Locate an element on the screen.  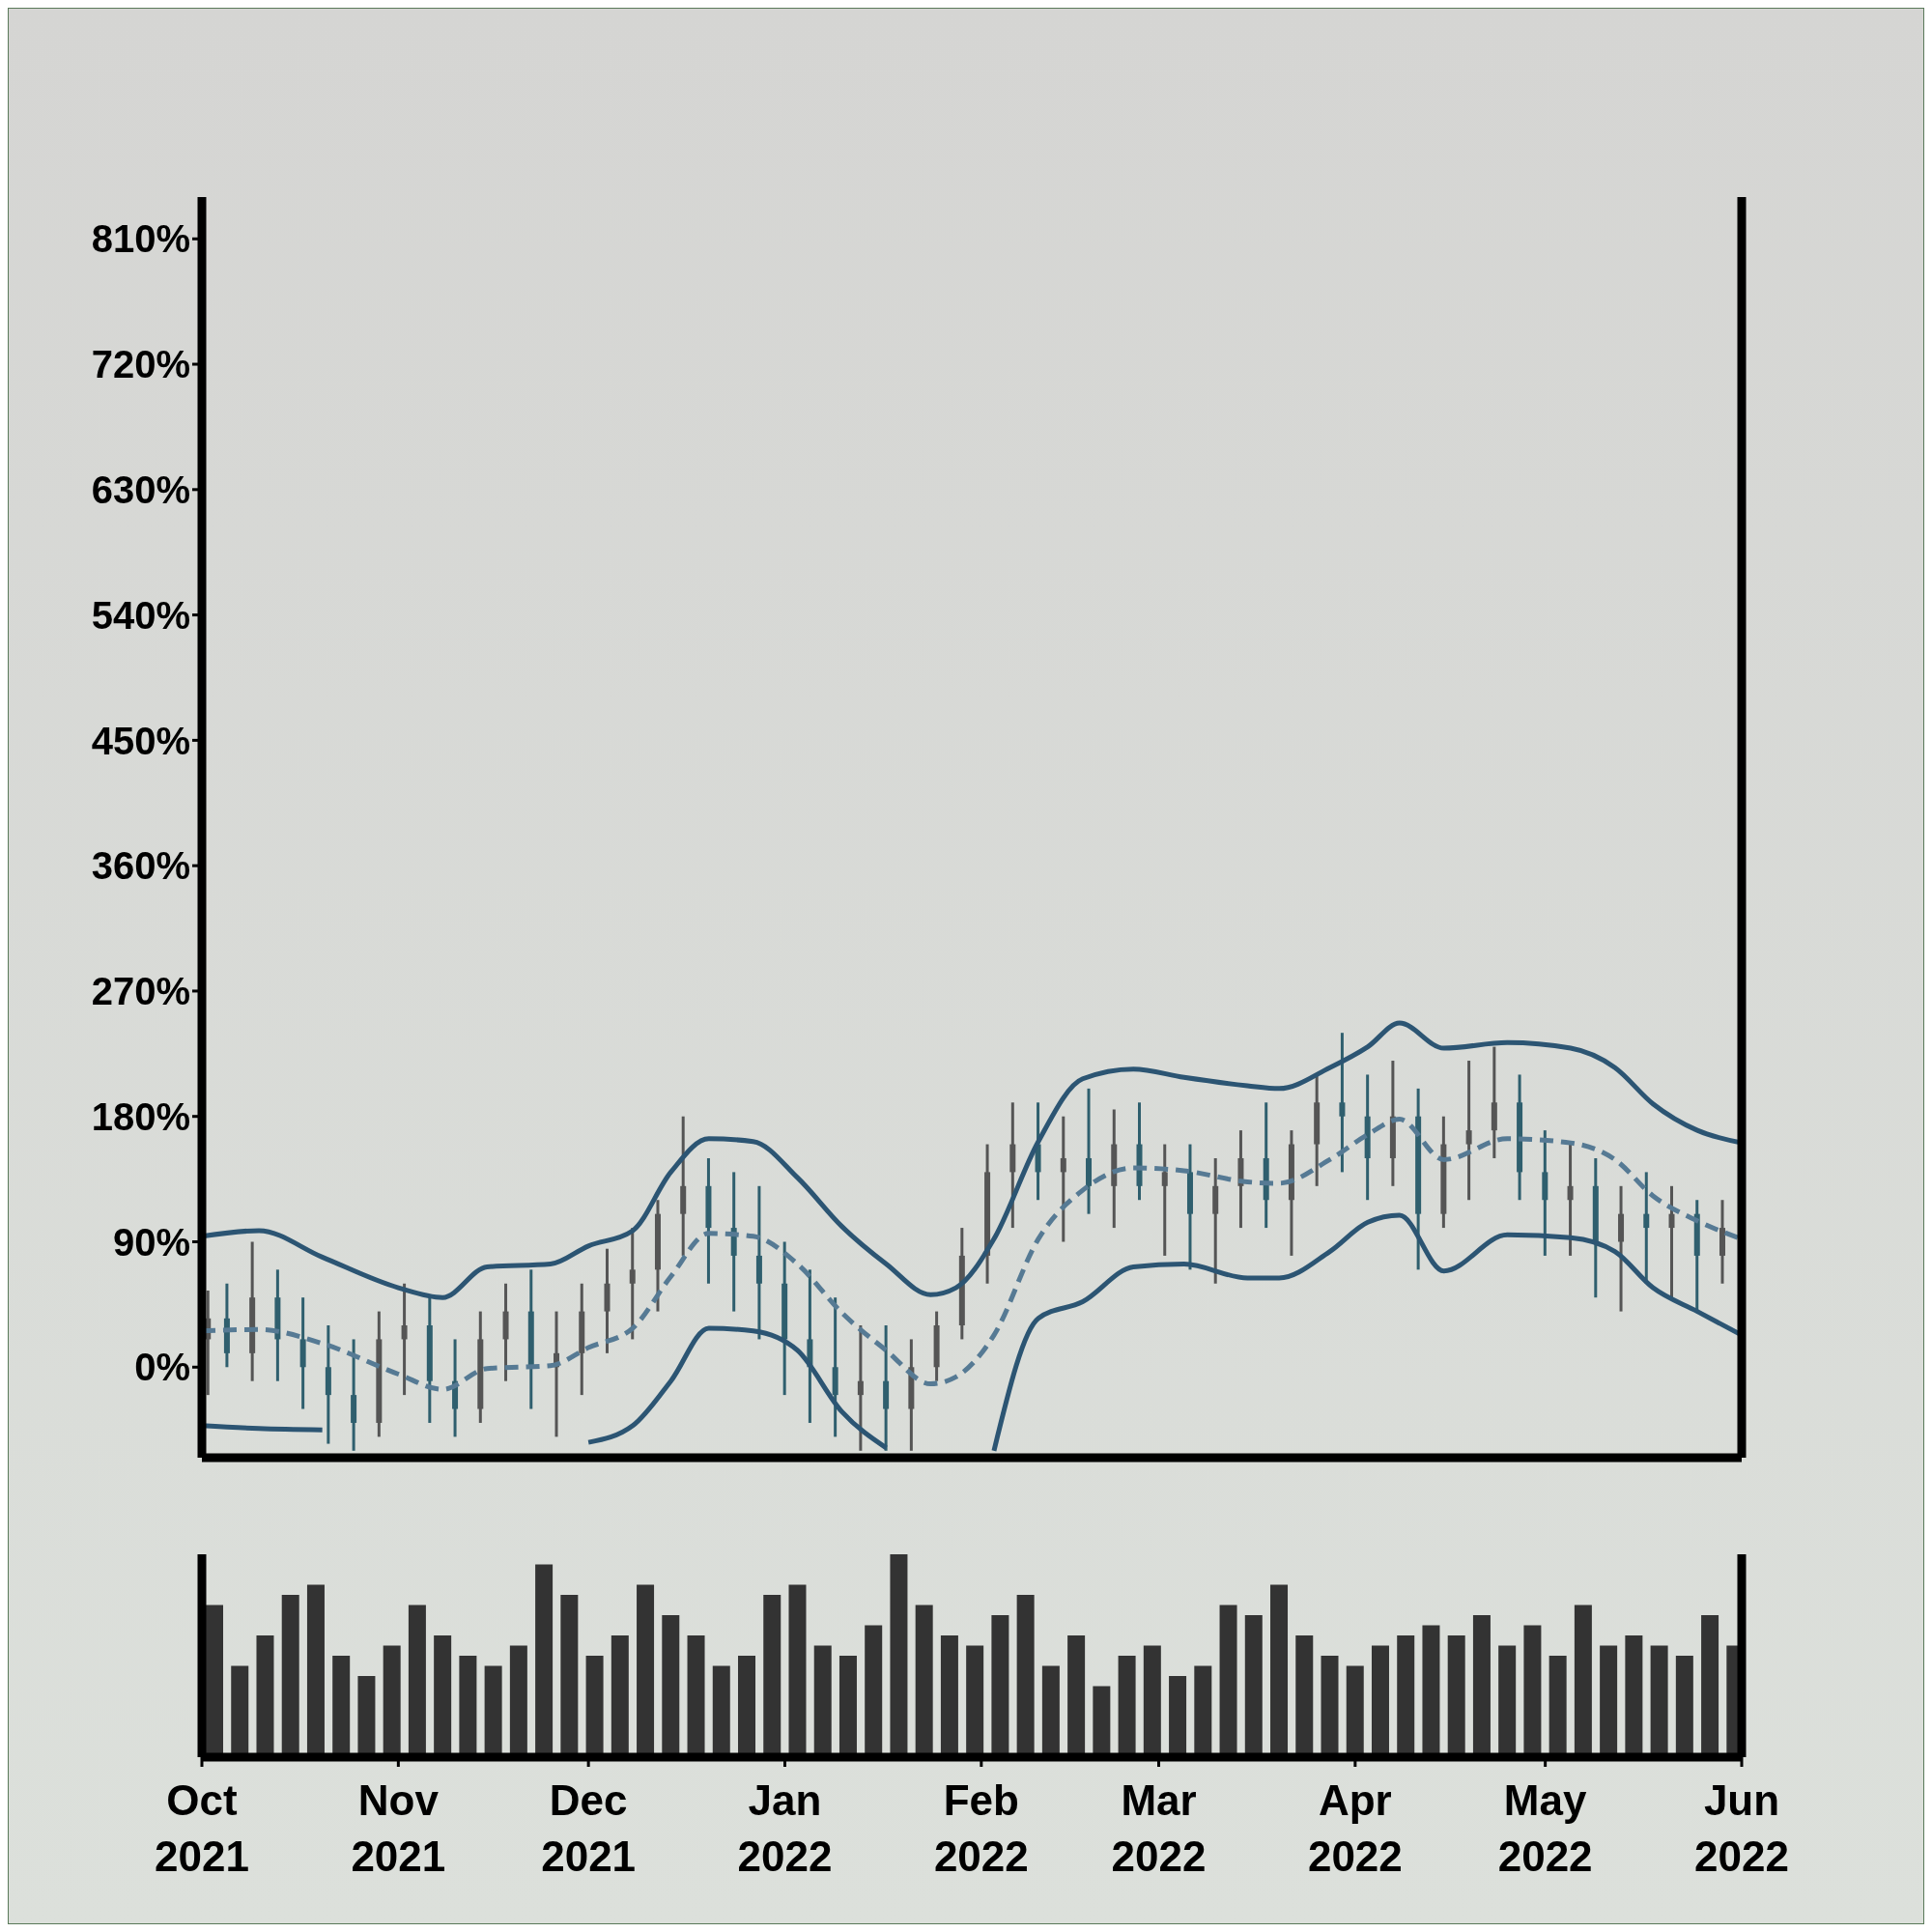
y-tick-label: 180% is located at coordinates (140, 1116).